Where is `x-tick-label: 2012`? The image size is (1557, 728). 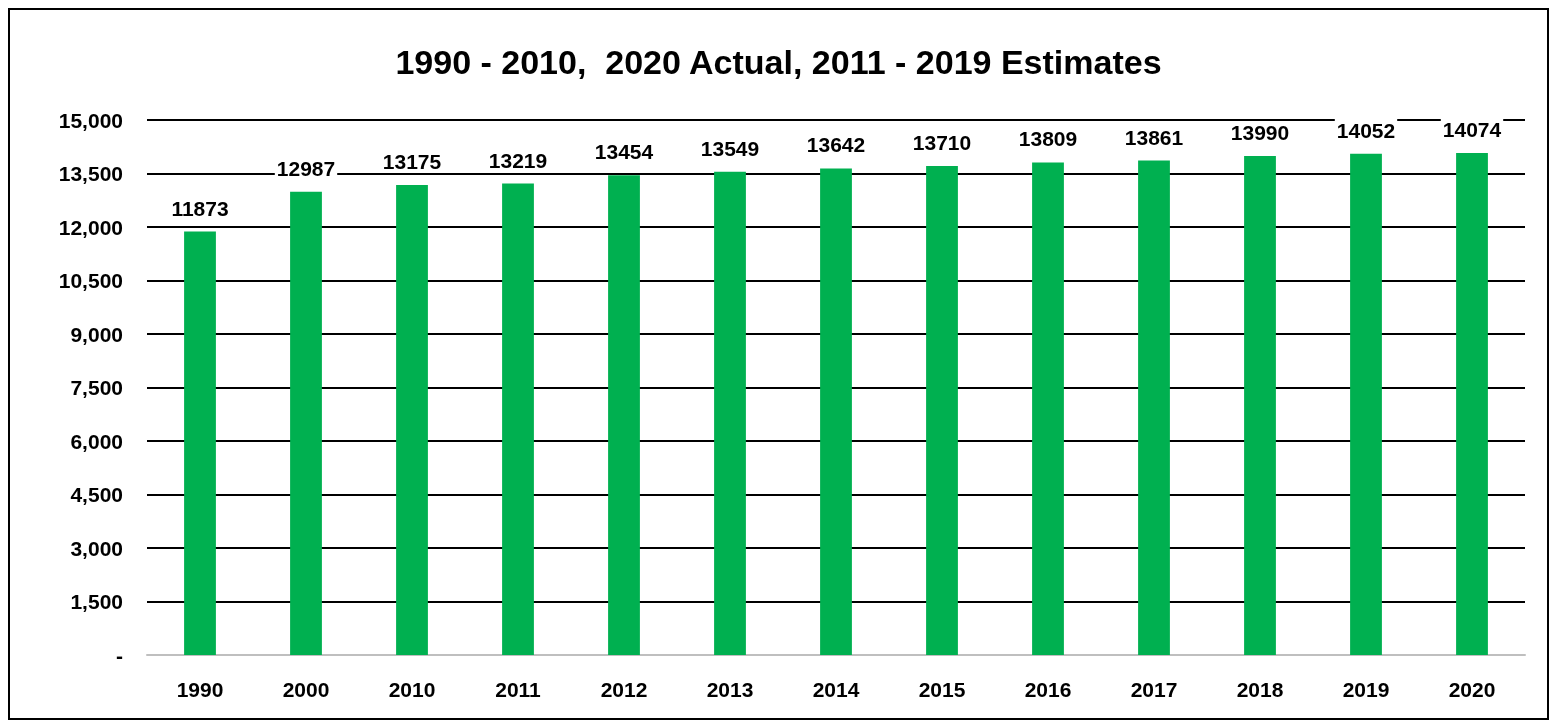
x-tick-label: 2012 is located at coordinates (624, 689).